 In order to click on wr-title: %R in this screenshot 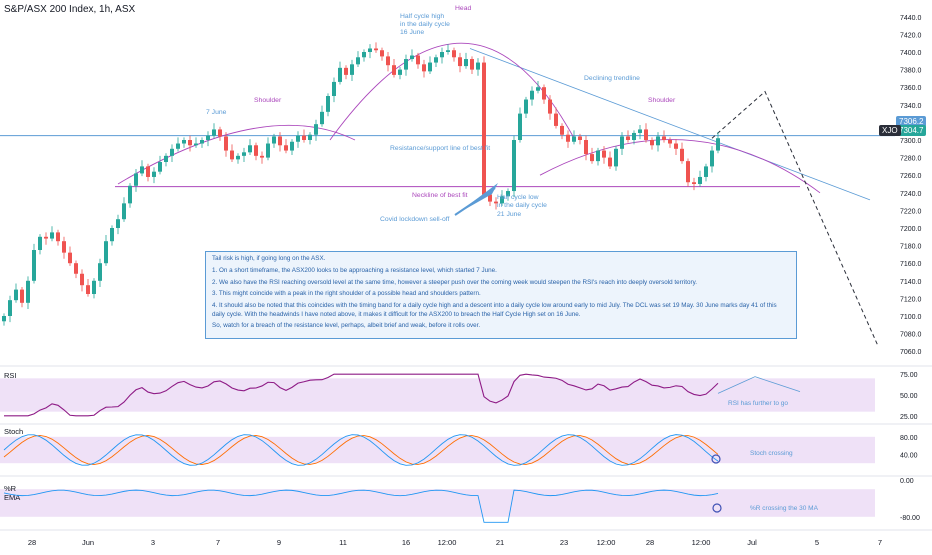, I will do `click(10, 488)`.